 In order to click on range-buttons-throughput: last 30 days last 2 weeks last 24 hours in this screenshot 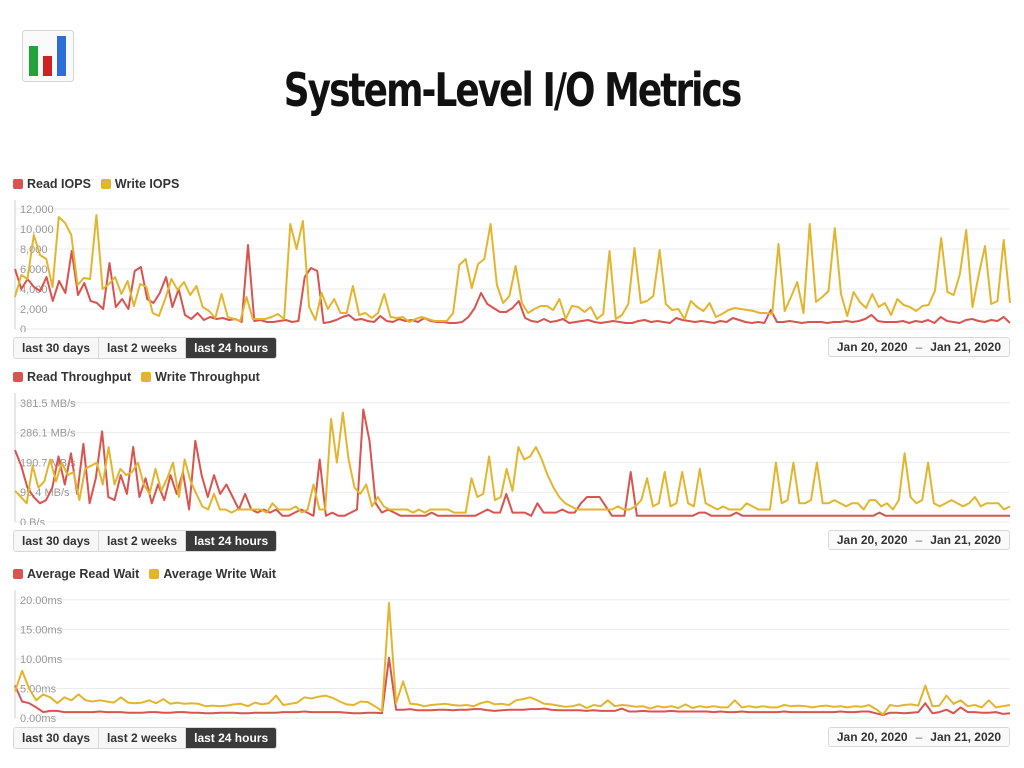, I will do `click(145, 541)`.